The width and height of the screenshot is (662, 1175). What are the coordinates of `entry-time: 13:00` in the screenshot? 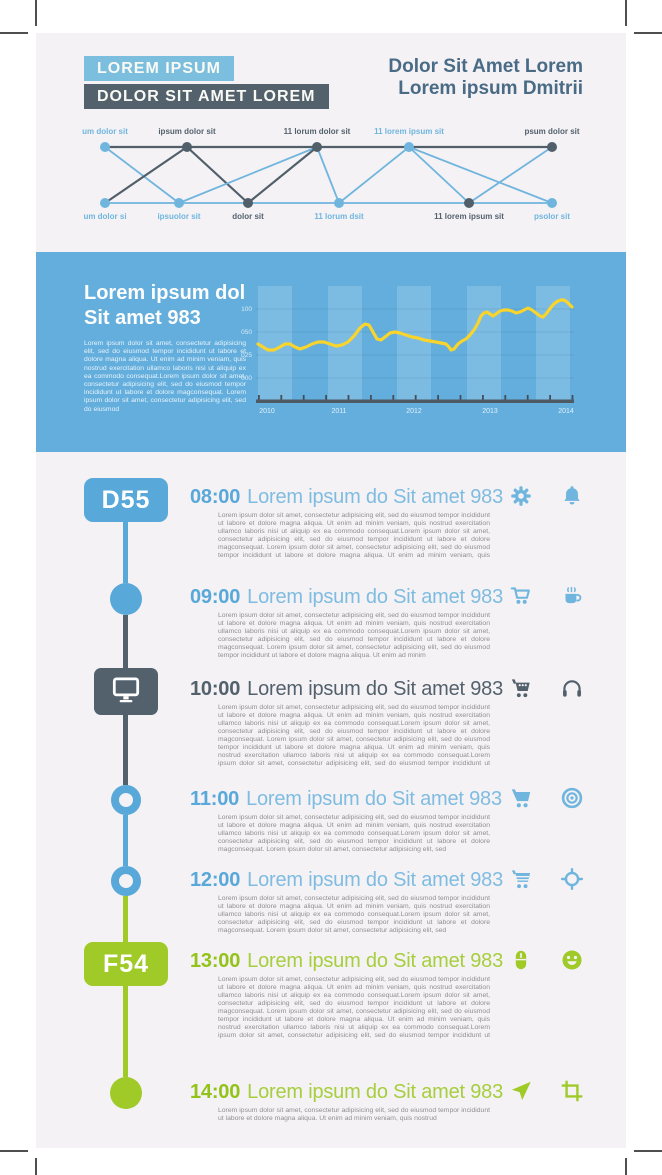 It's located at (215, 961).